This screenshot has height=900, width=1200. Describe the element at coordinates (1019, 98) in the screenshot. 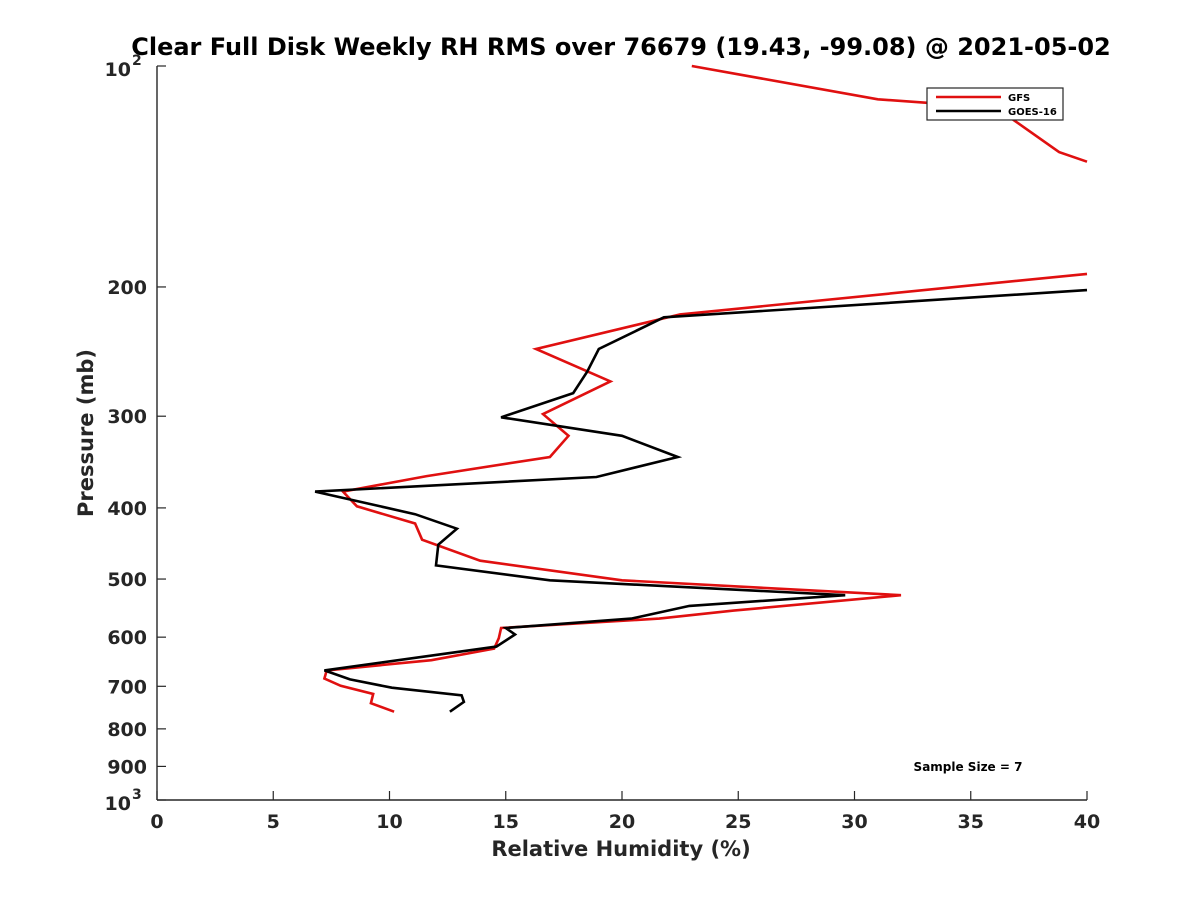

I see `legend-label: GFS` at that location.